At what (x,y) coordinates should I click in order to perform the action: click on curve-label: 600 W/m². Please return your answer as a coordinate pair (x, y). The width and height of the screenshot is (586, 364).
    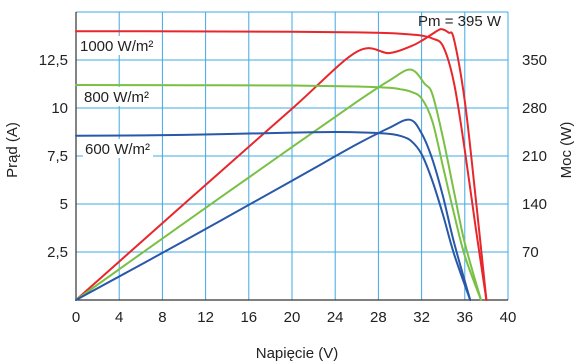
    Looking at the image, I should click on (117, 149).